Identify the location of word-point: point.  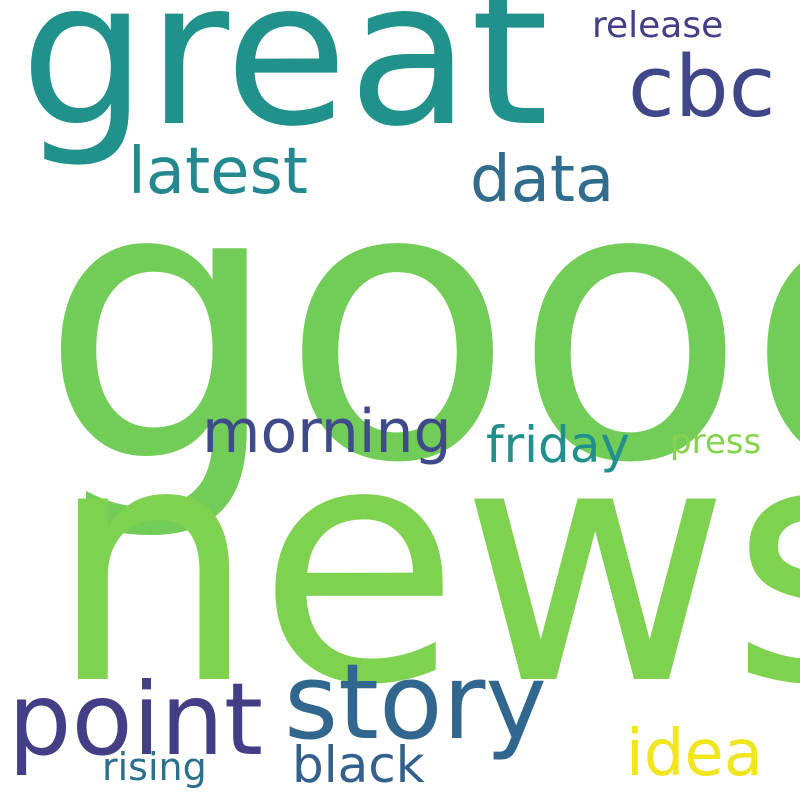
(136, 719).